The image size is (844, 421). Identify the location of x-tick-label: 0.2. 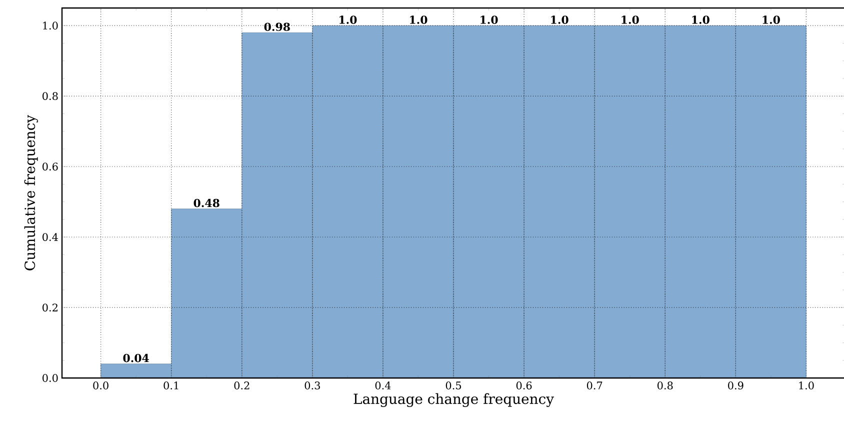
(242, 386).